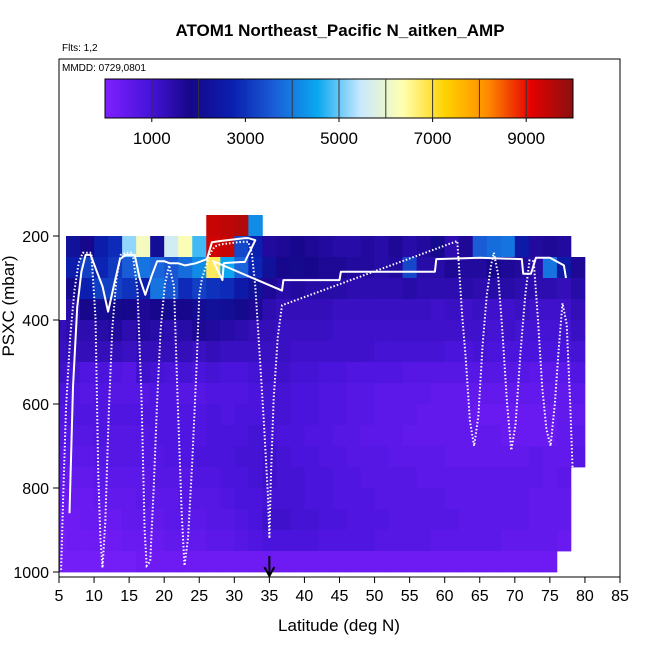 The image size is (650, 650). What do you see at coordinates (35, 489) in the screenshot?
I see `y-tick-label: 800` at bounding box center [35, 489].